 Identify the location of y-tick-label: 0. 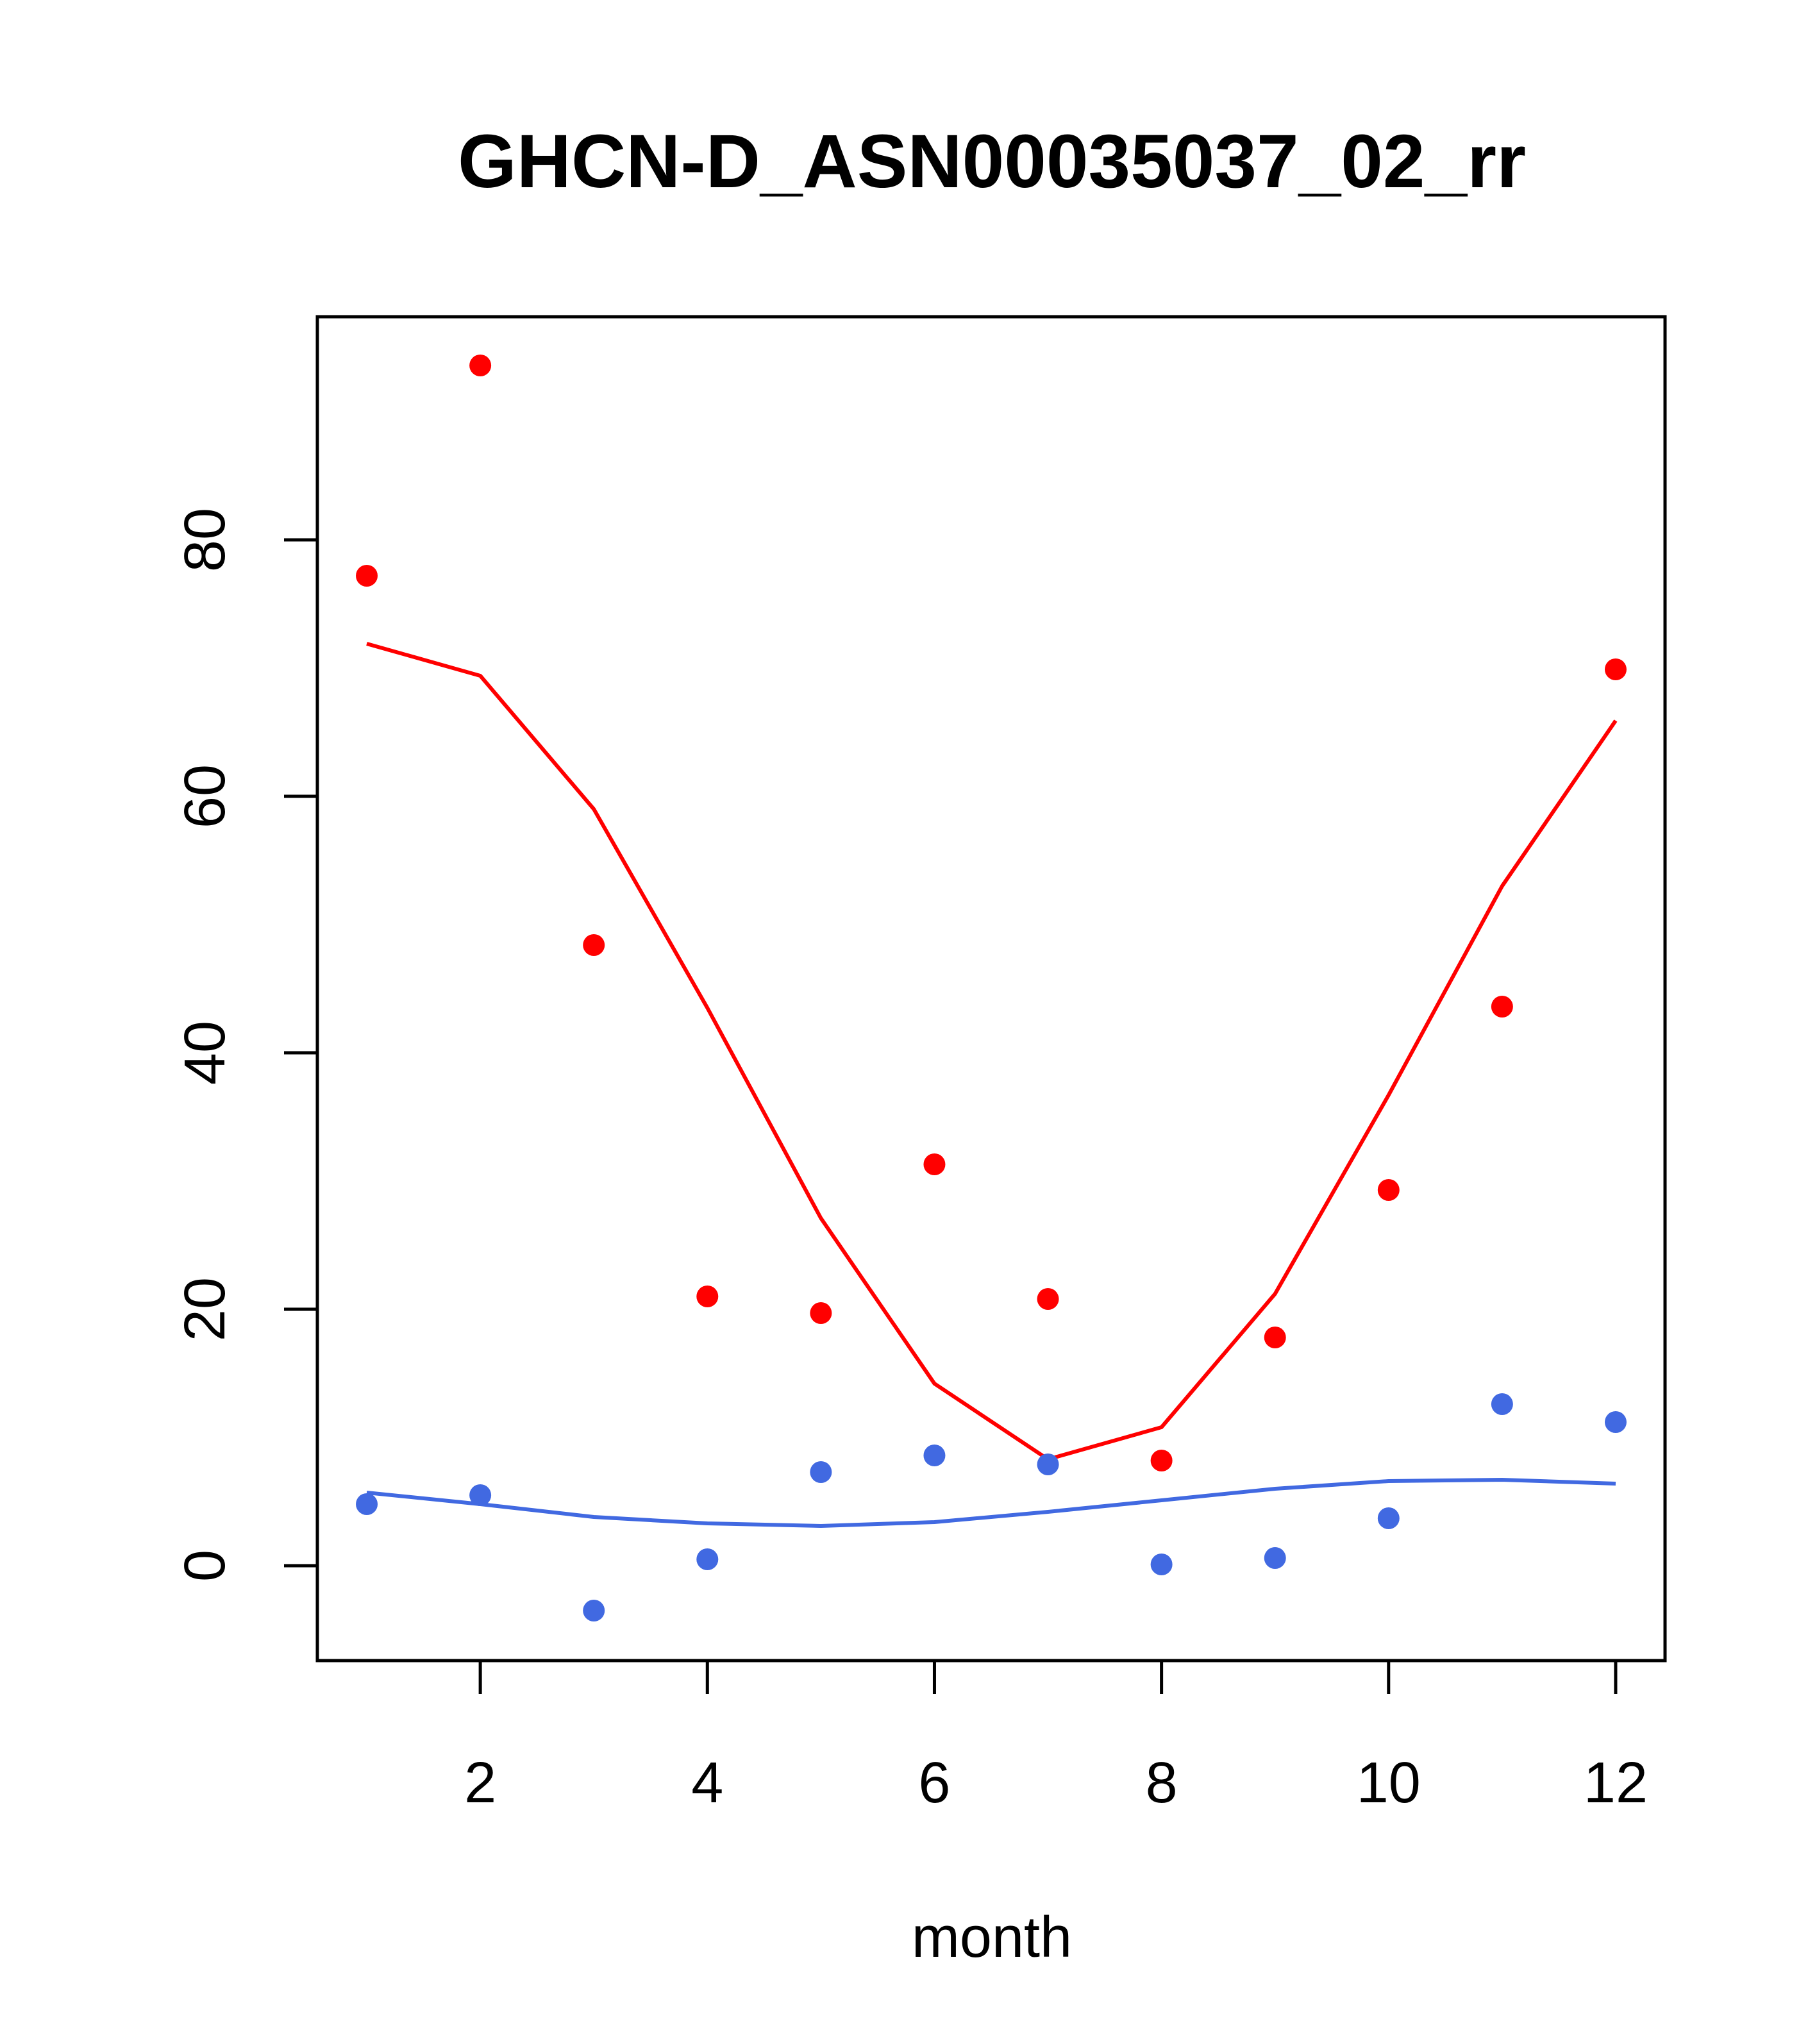
(205, 1566).